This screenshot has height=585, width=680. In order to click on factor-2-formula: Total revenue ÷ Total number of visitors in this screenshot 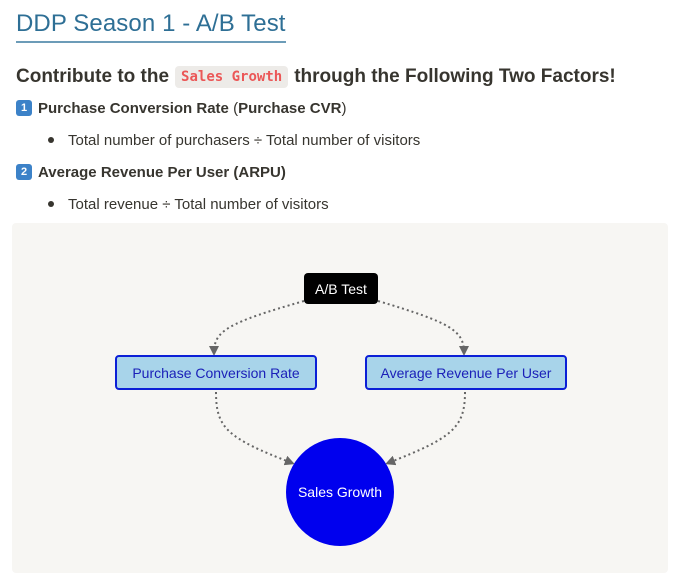, I will do `click(198, 204)`.